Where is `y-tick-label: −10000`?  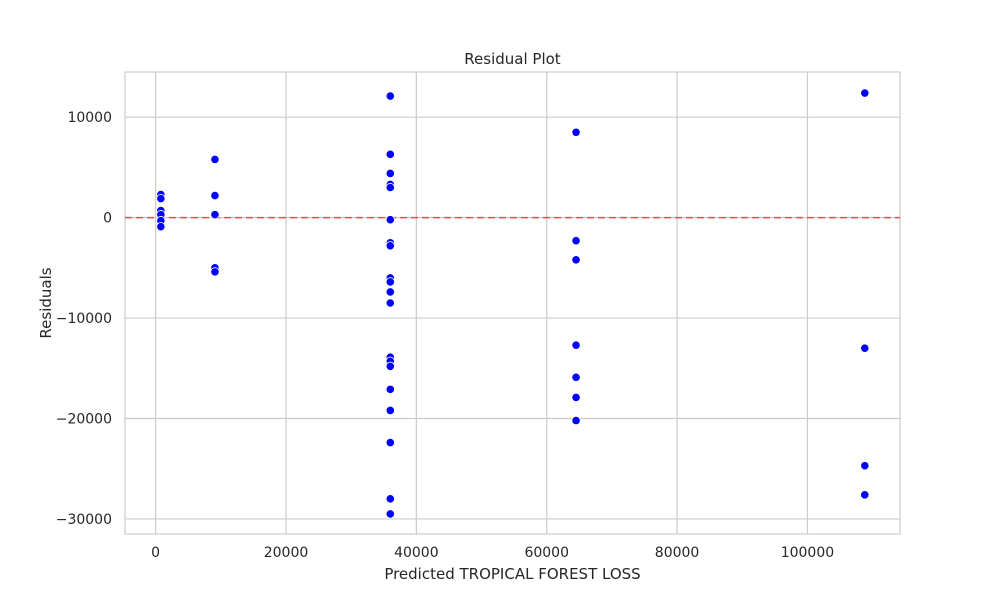 y-tick-label: −10000 is located at coordinates (84, 319).